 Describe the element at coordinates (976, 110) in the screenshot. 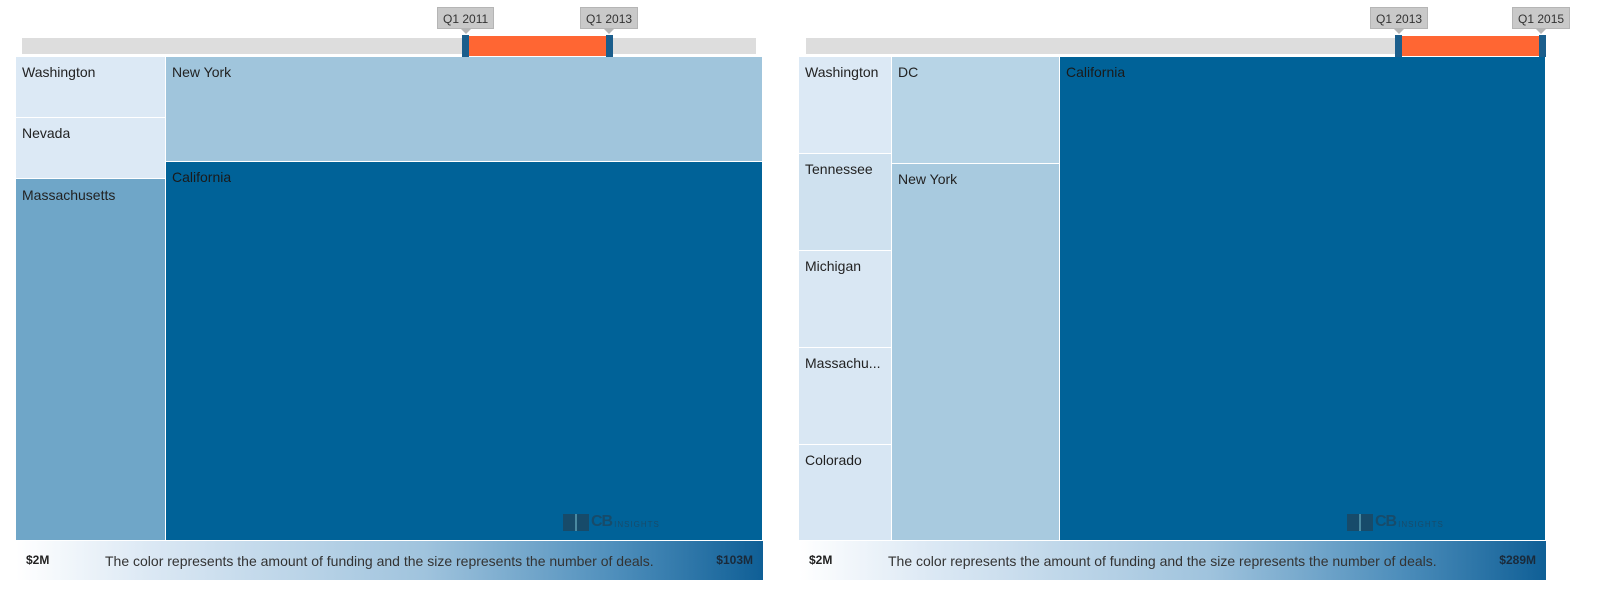

I see `treemap-cell-dc: DC` at that location.